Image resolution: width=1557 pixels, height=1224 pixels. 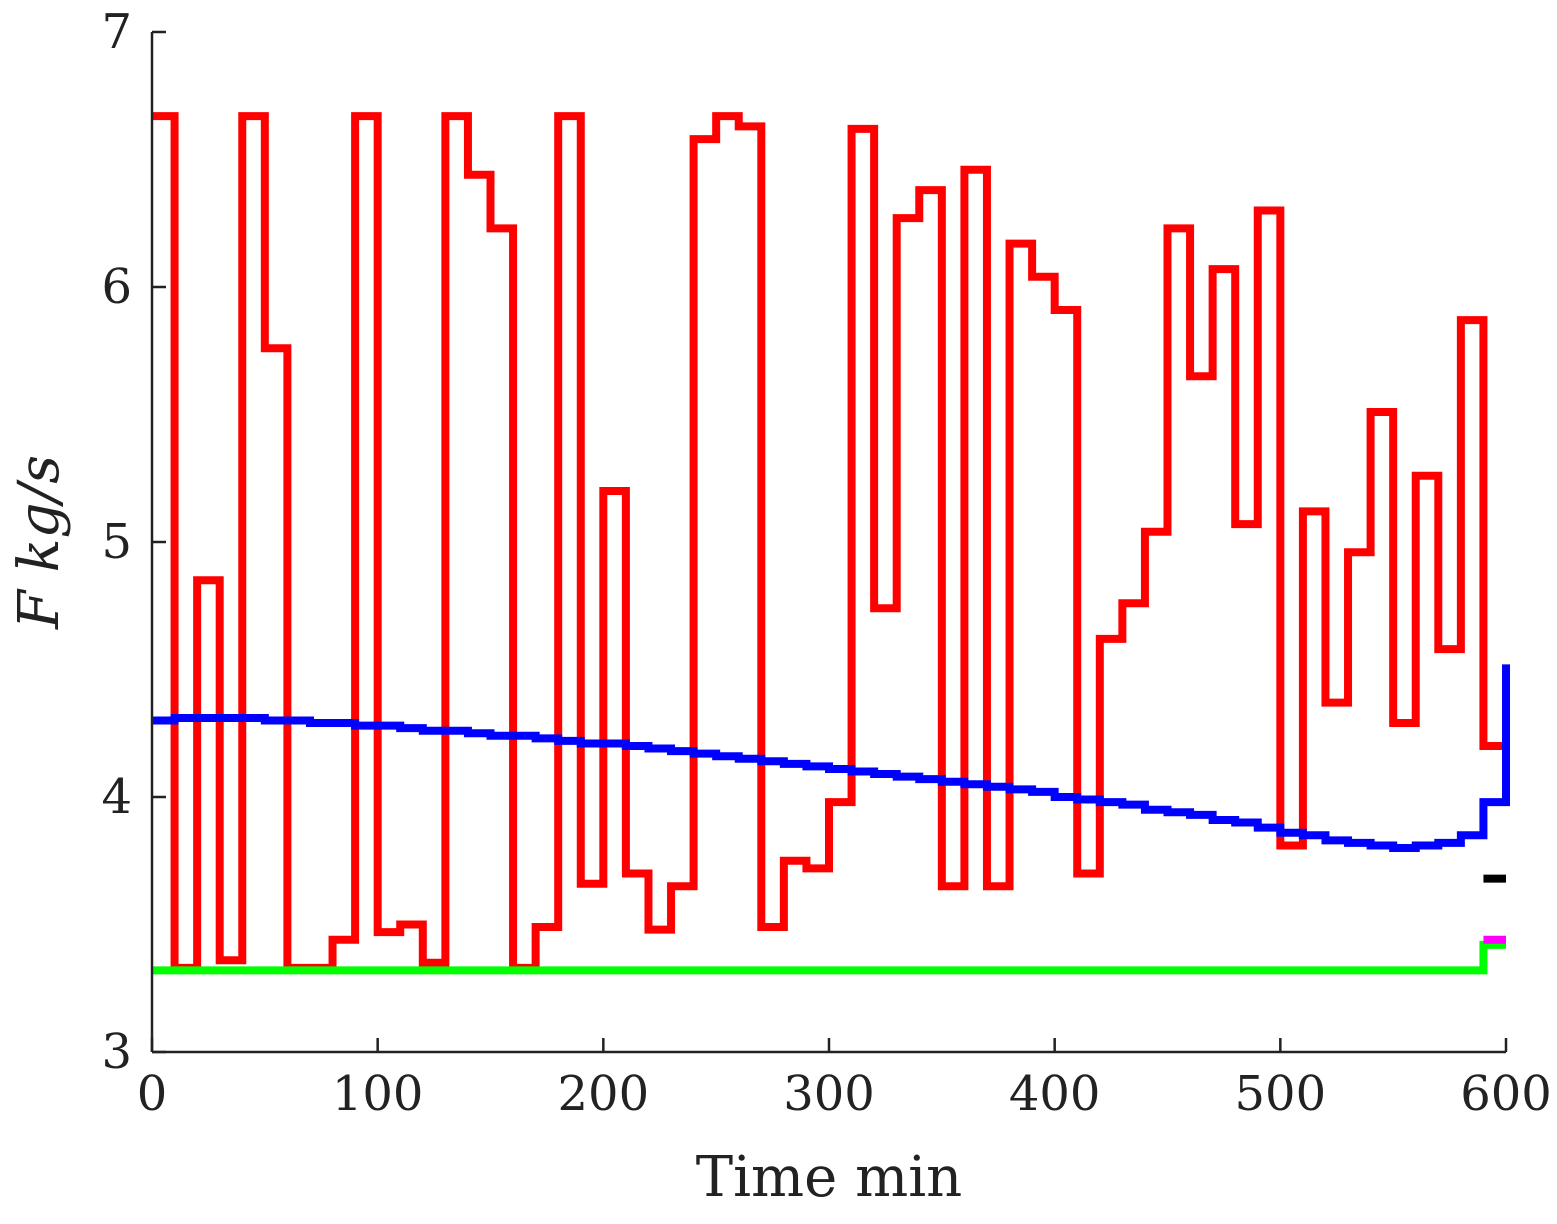 I want to click on x-tick-label: 500, so click(x=1281, y=1094).